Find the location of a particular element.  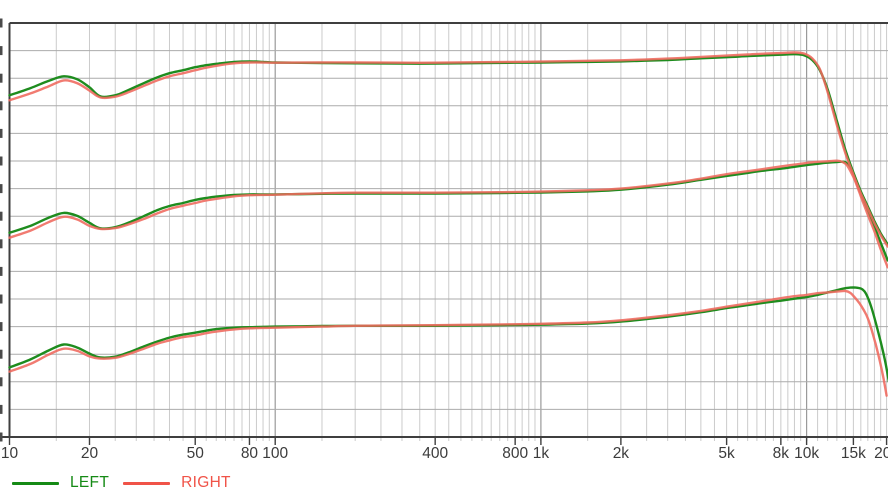

x-tick-label: 1k is located at coordinates (541, 453).